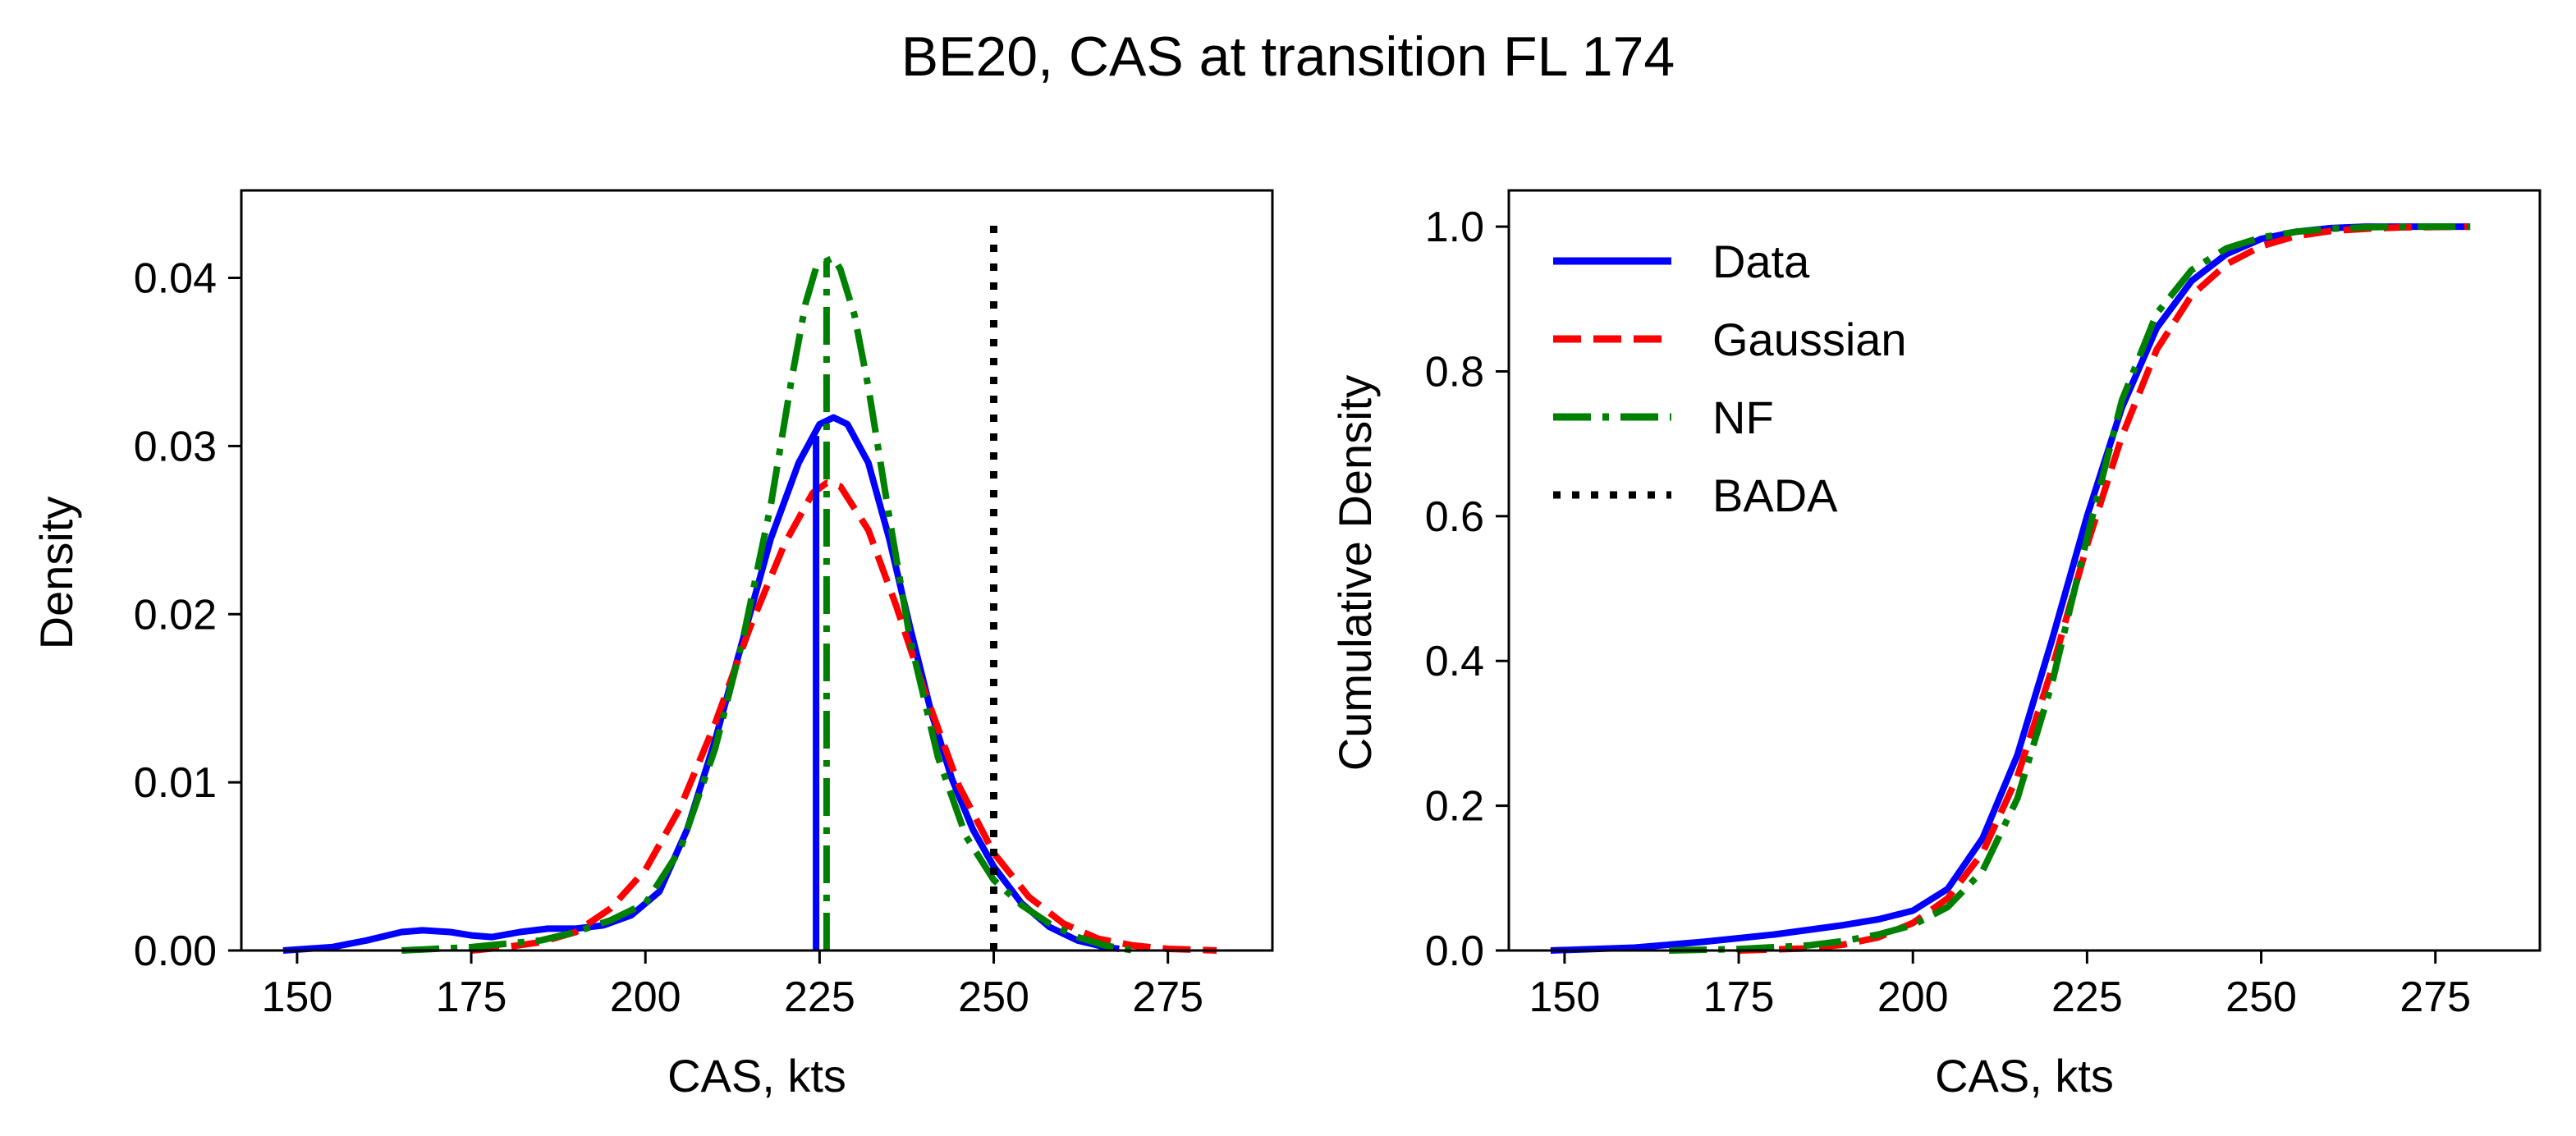 The image size is (2576, 1136). I want to click on density-x-tick-label-250: 250, so click(994, 997).